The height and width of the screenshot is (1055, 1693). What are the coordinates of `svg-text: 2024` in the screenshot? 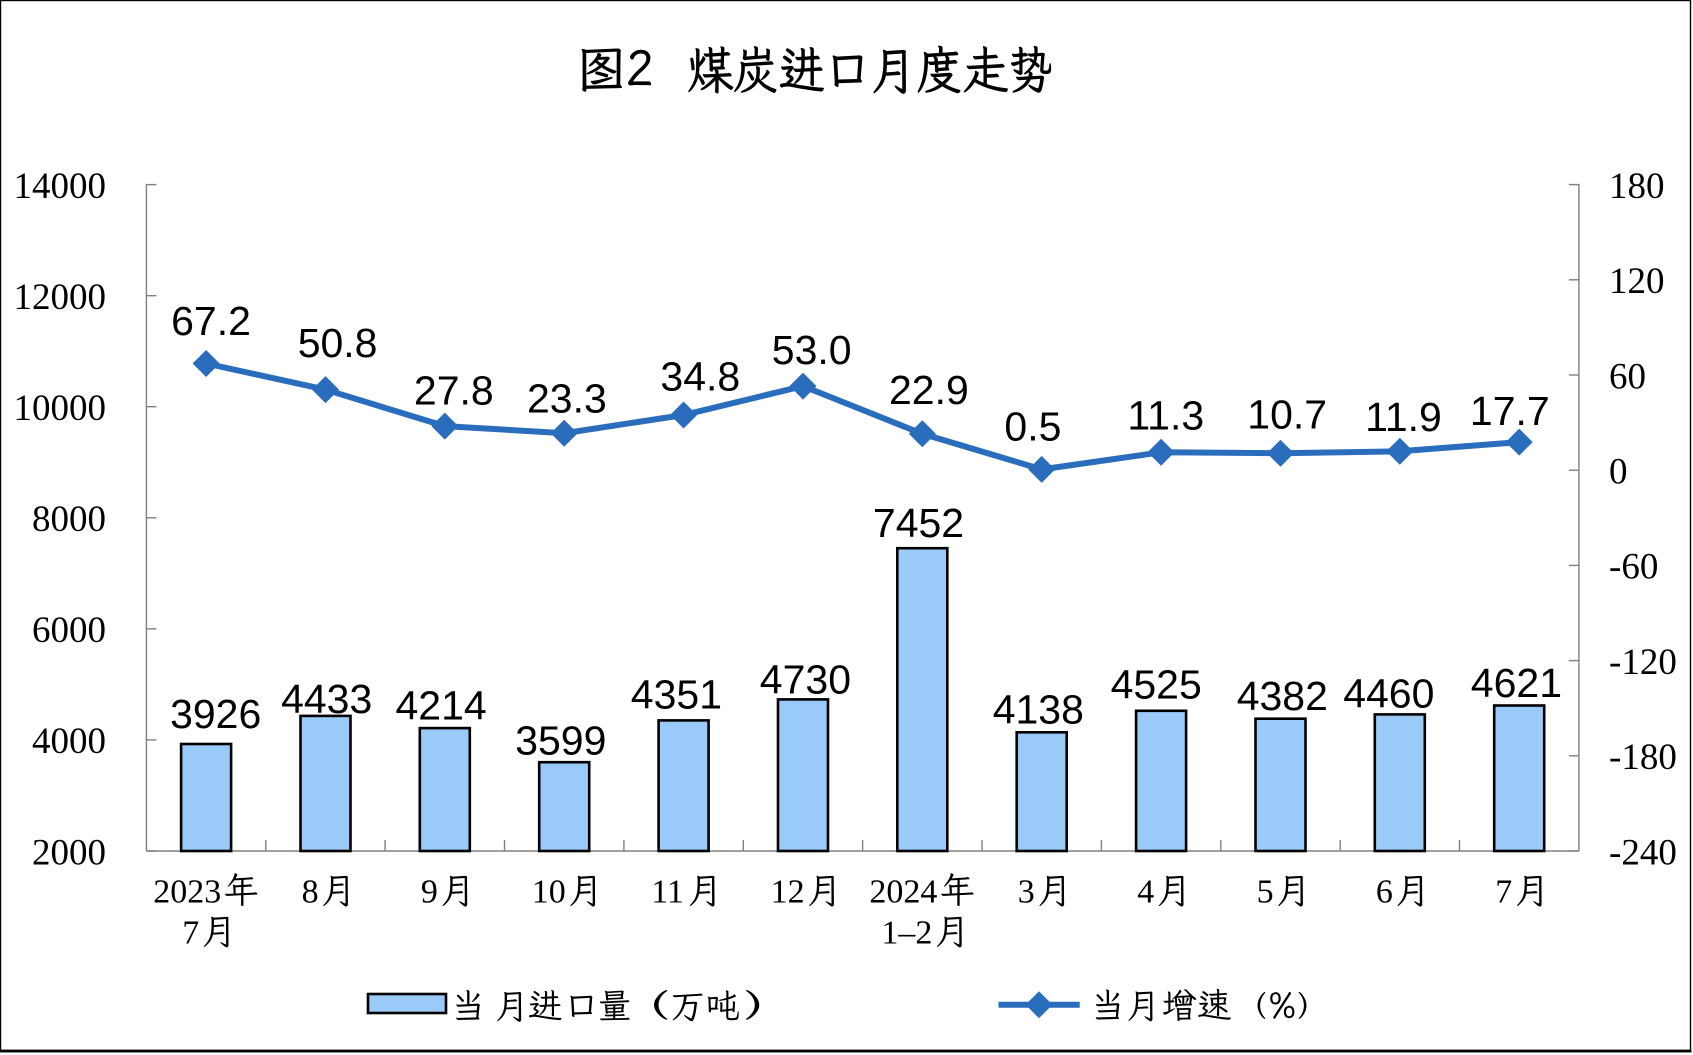 It's located at (903, 892).